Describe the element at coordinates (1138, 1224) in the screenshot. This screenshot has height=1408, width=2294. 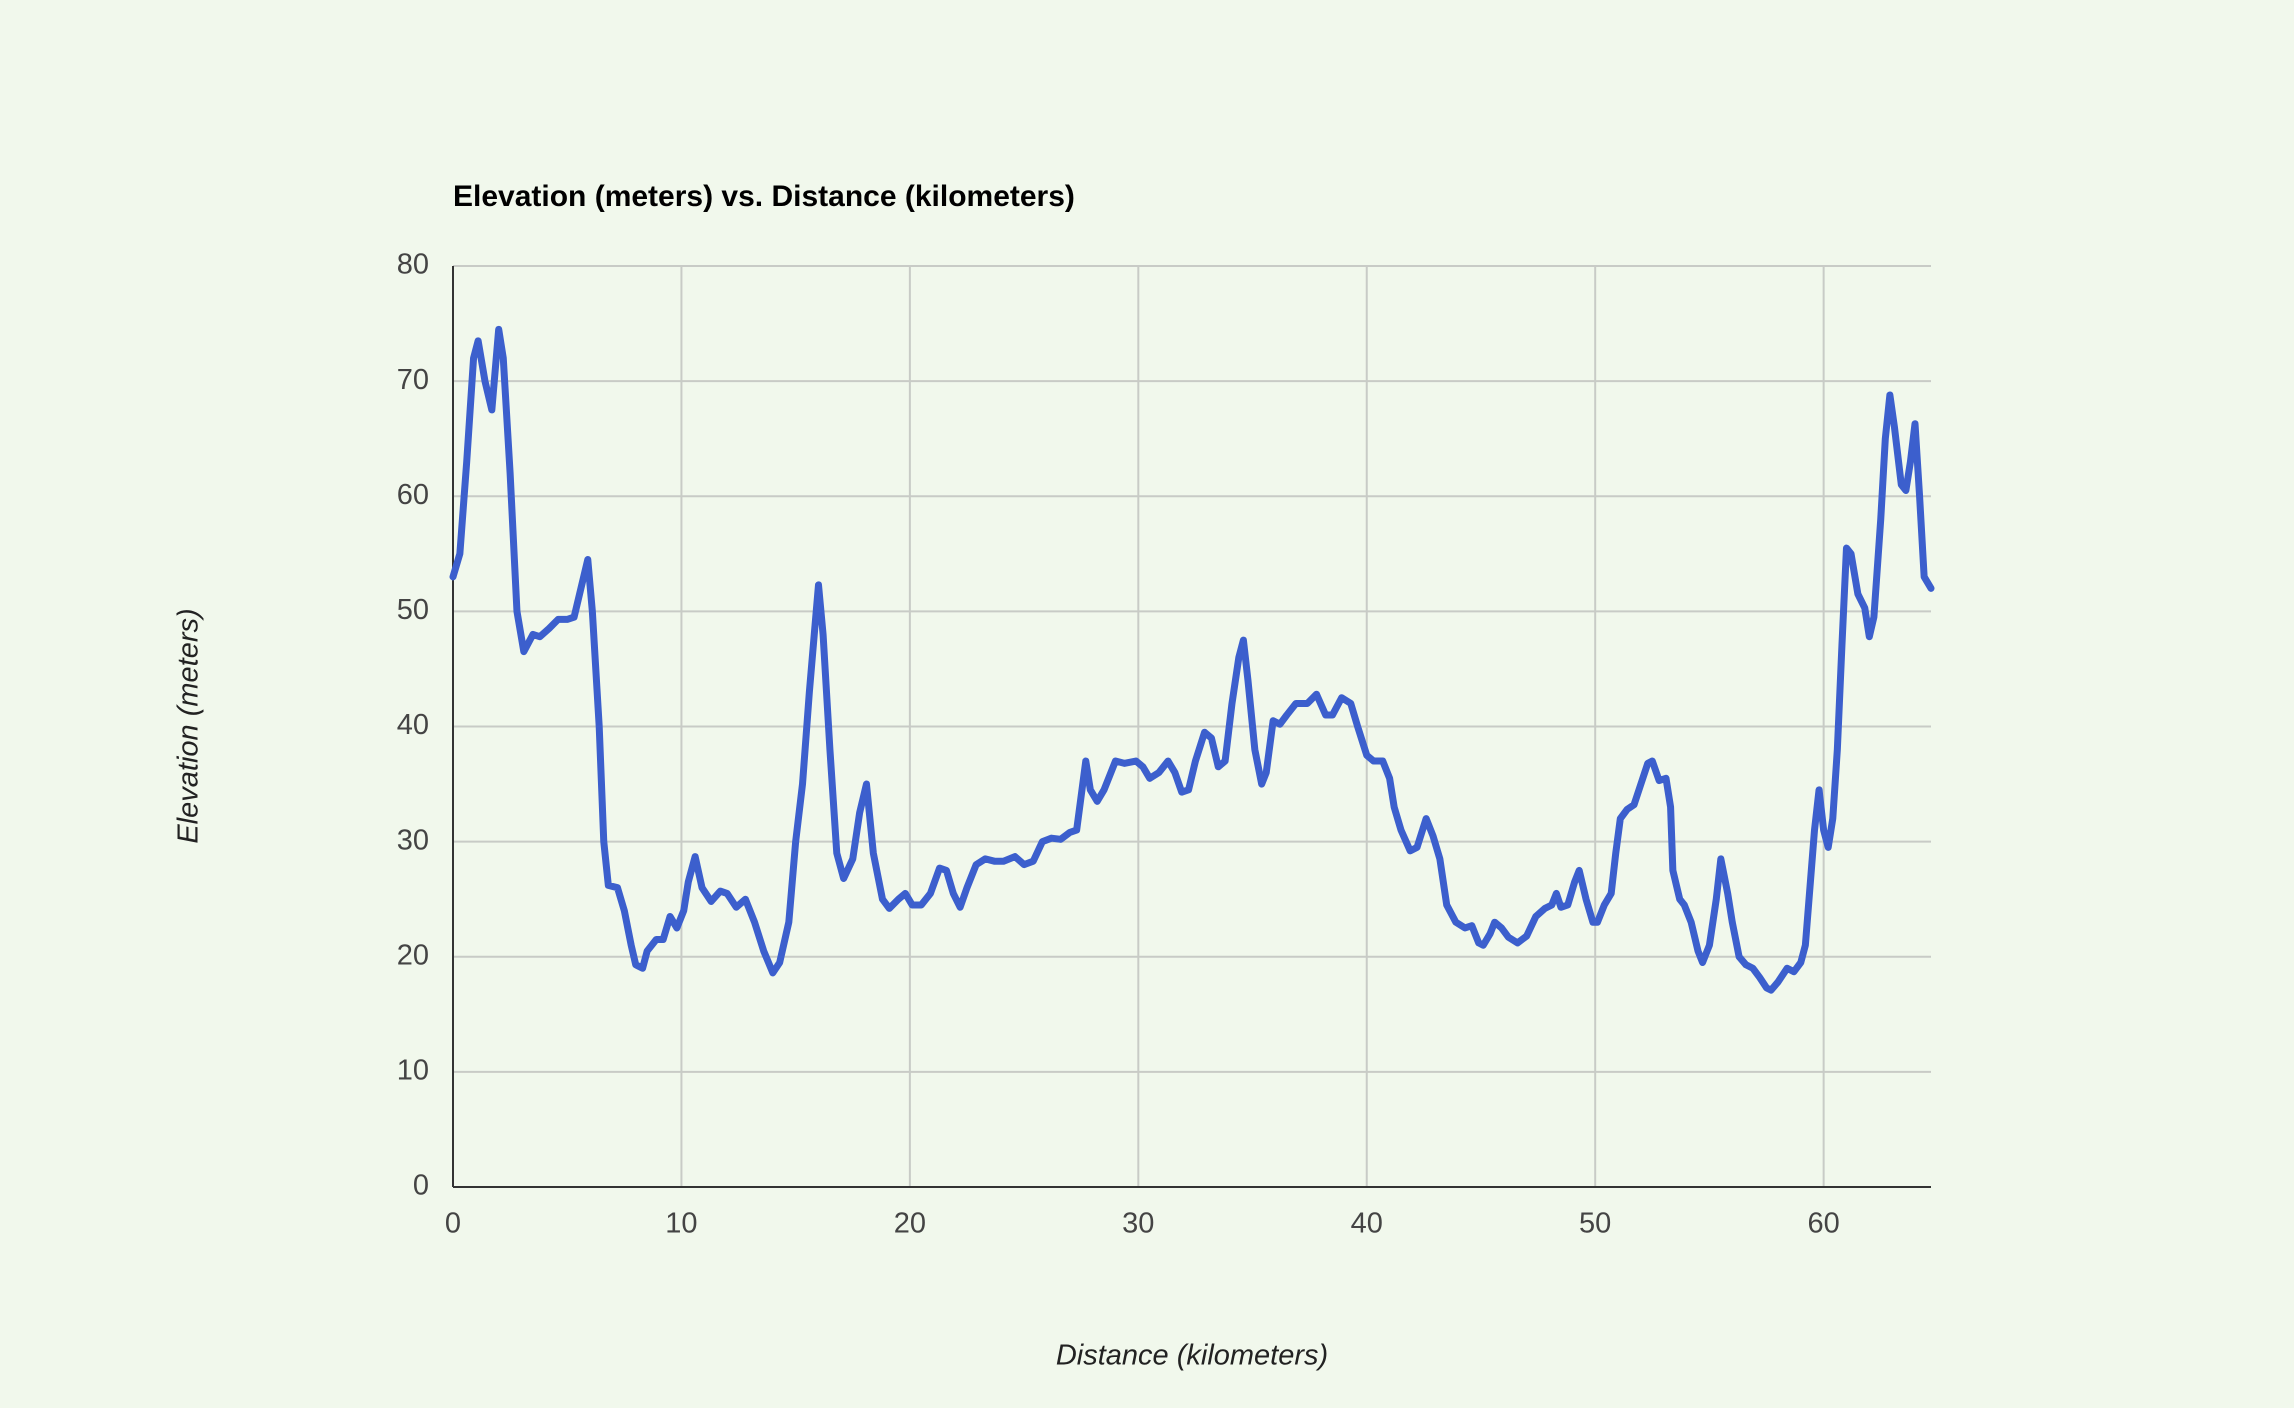
I see `x-tick-label: 30` at that location.